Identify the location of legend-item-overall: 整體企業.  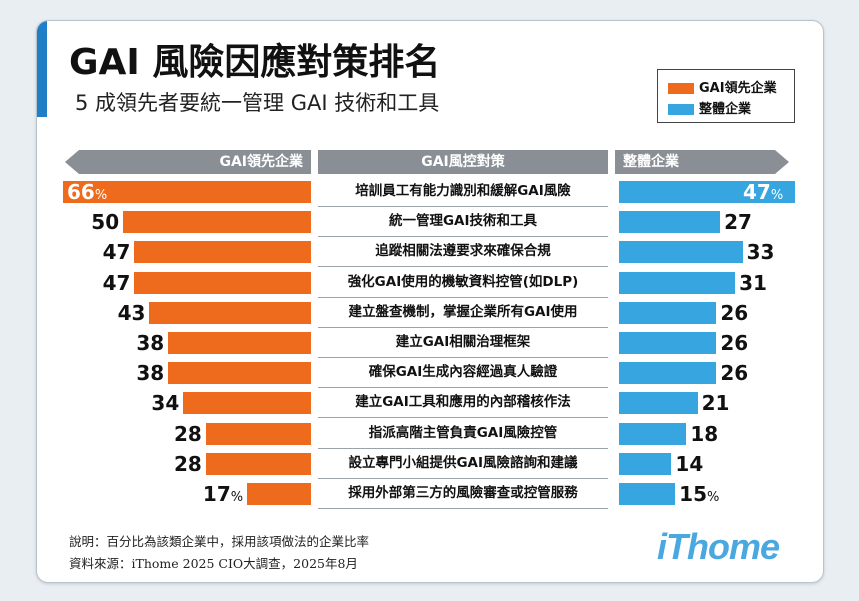
(709, 107).